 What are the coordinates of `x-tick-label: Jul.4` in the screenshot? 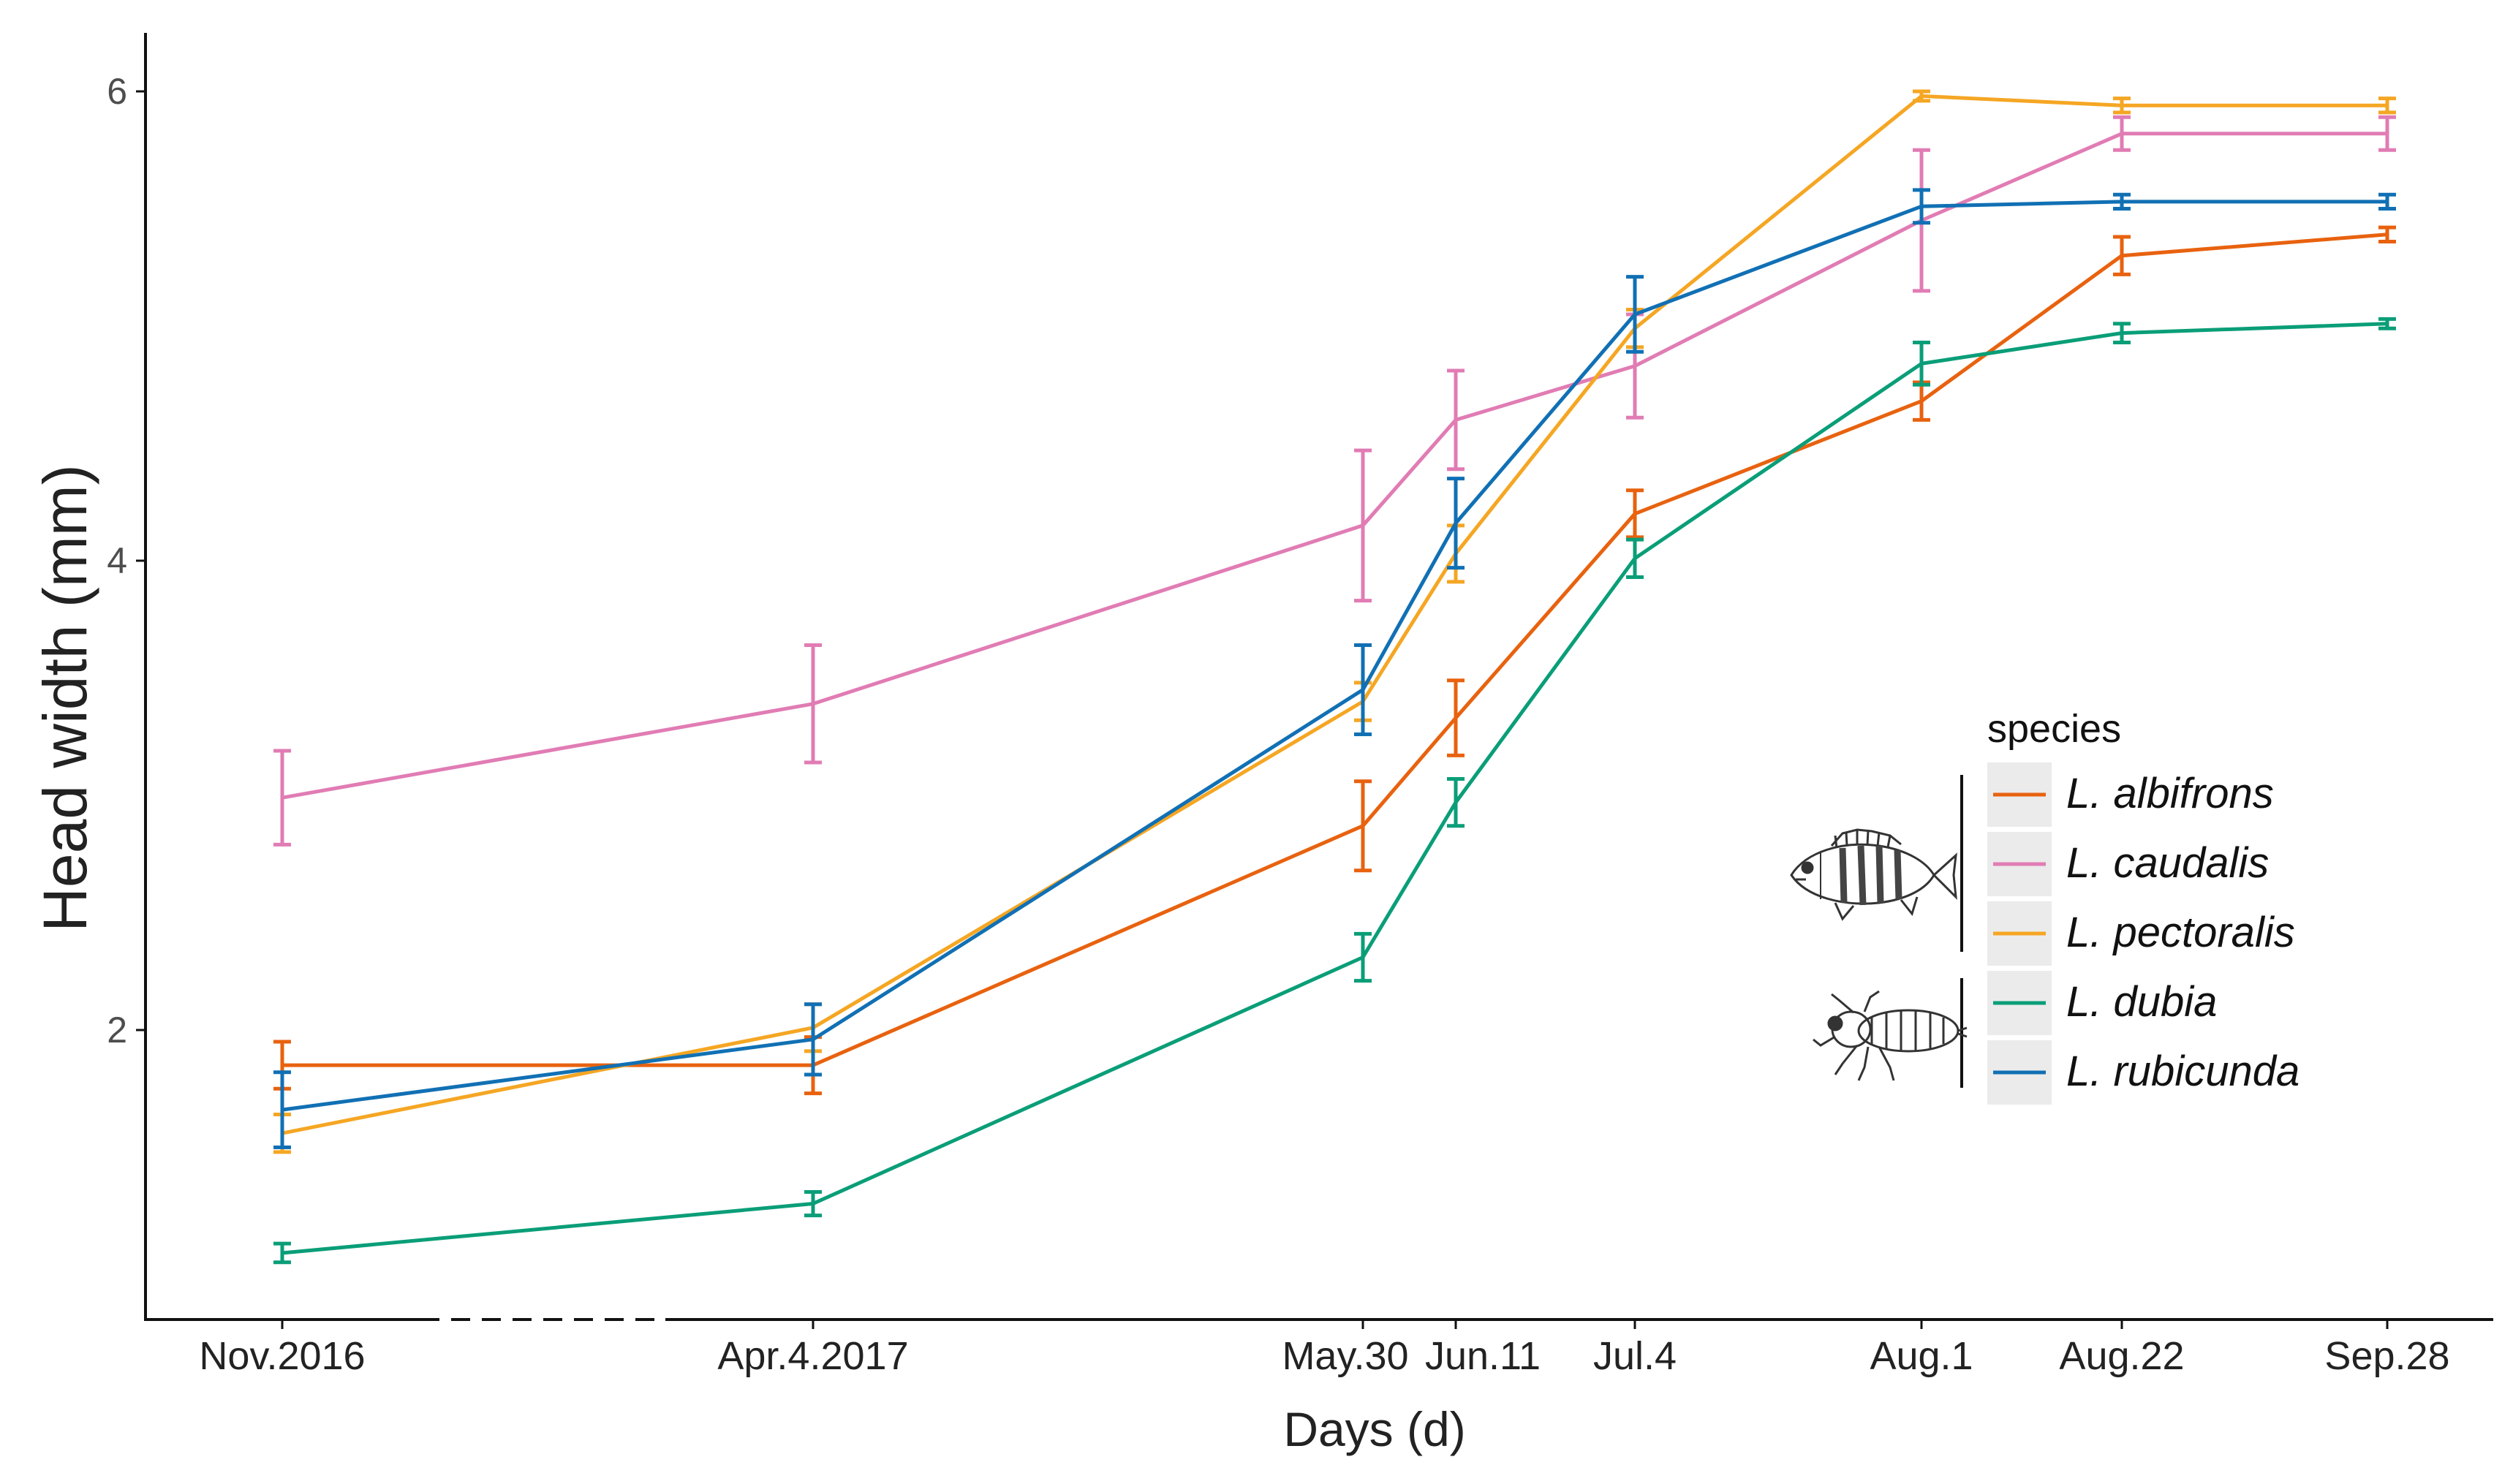 It's located at (1635, 1356).